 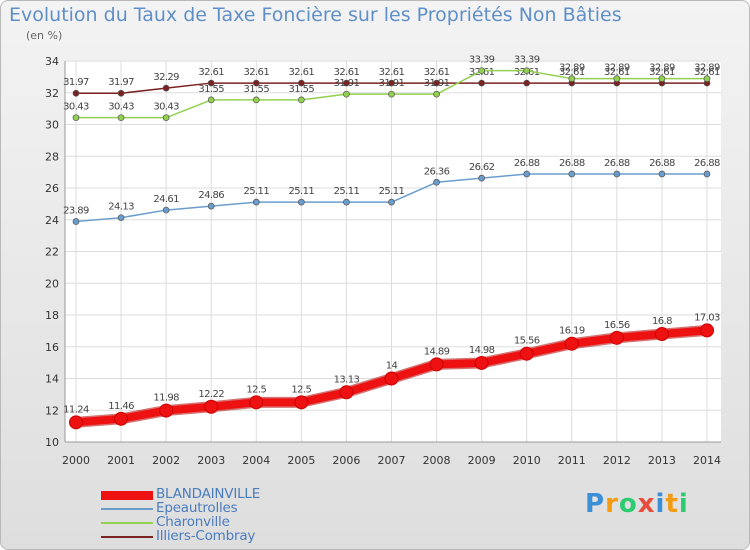 What do you see at coordinates (52, 442) in the screenshot?
I see `y-tick-label: 10` at bounding box center [52, 442].